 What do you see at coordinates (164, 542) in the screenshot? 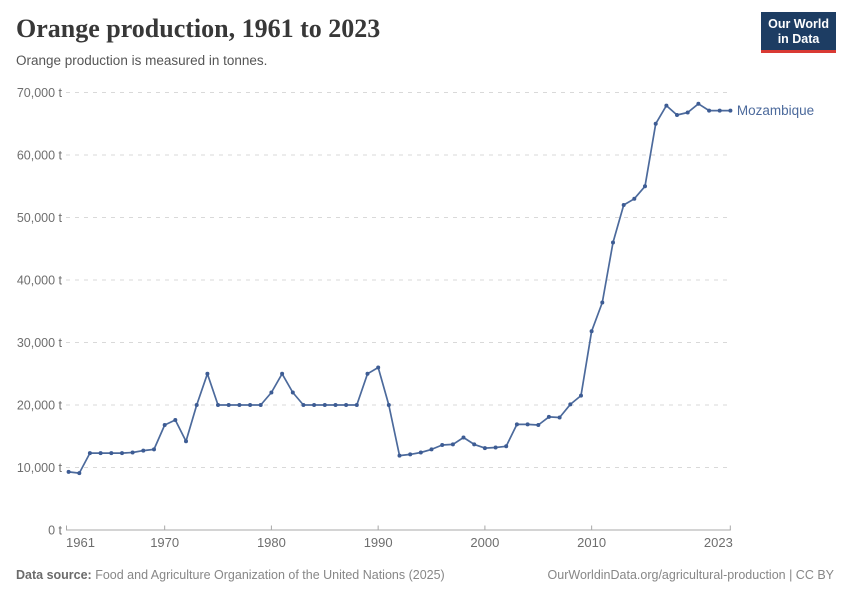
I see `x-tick-label: 1970` at bounding box center [164, 542].